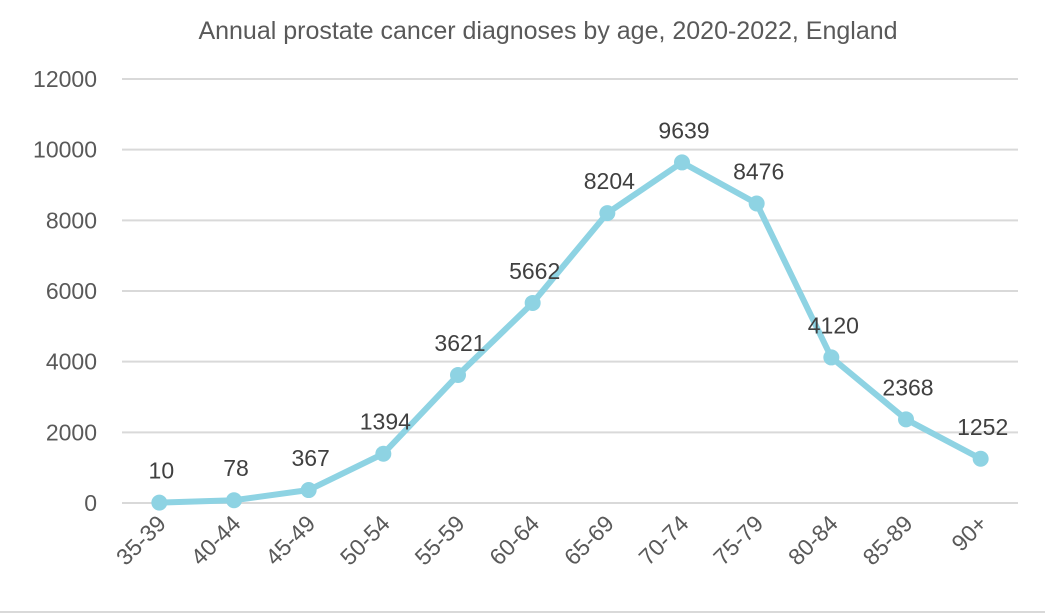 The height and width of the screenshot is (614, 1045). I want to click on data-label: 3621, so click(459, 343).